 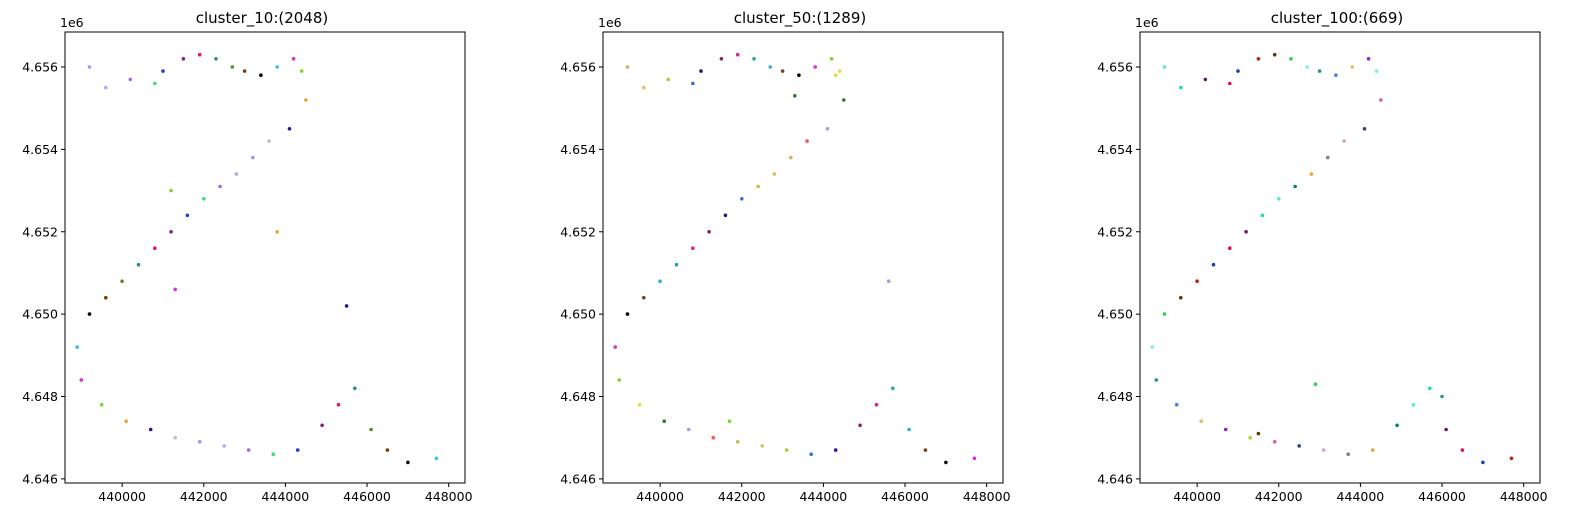 What do you see at coordinates (800, 18) in the screenshot?
I see `subplot-2-title: cluster_50:(1289)` at bounding box center [800, 18].